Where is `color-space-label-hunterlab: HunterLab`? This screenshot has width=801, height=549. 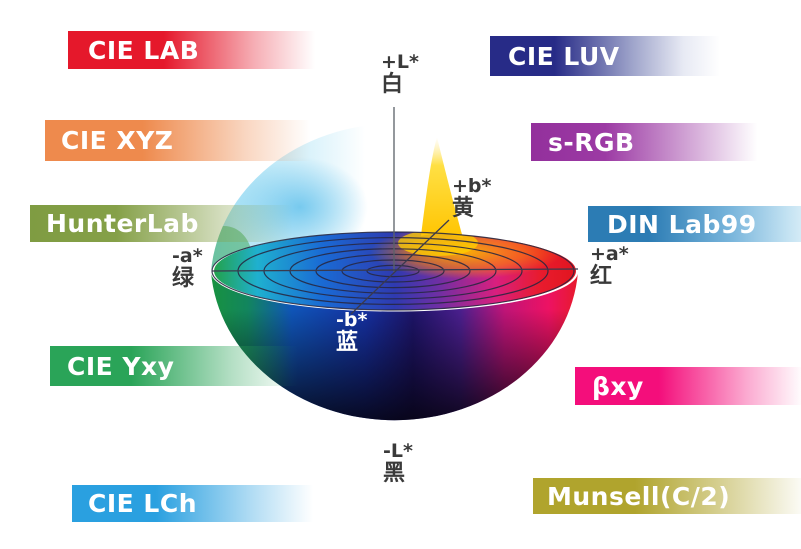
color-space-label-hunterlab: HunterLab is located at coordinates (164, 223).